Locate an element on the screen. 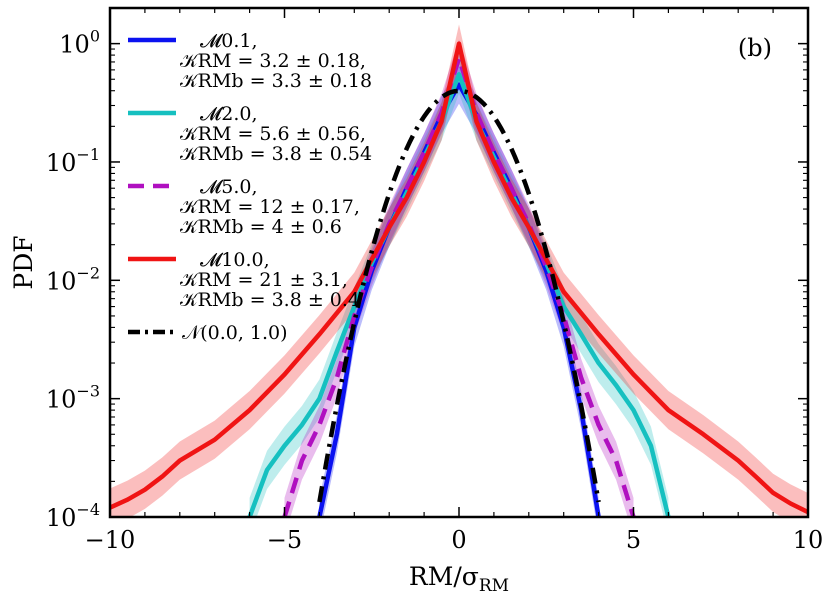 Image resolution: width=830 pixels, height=598 pixels. x-axis-label: RM/σRM is located at coordinates (459, 579).